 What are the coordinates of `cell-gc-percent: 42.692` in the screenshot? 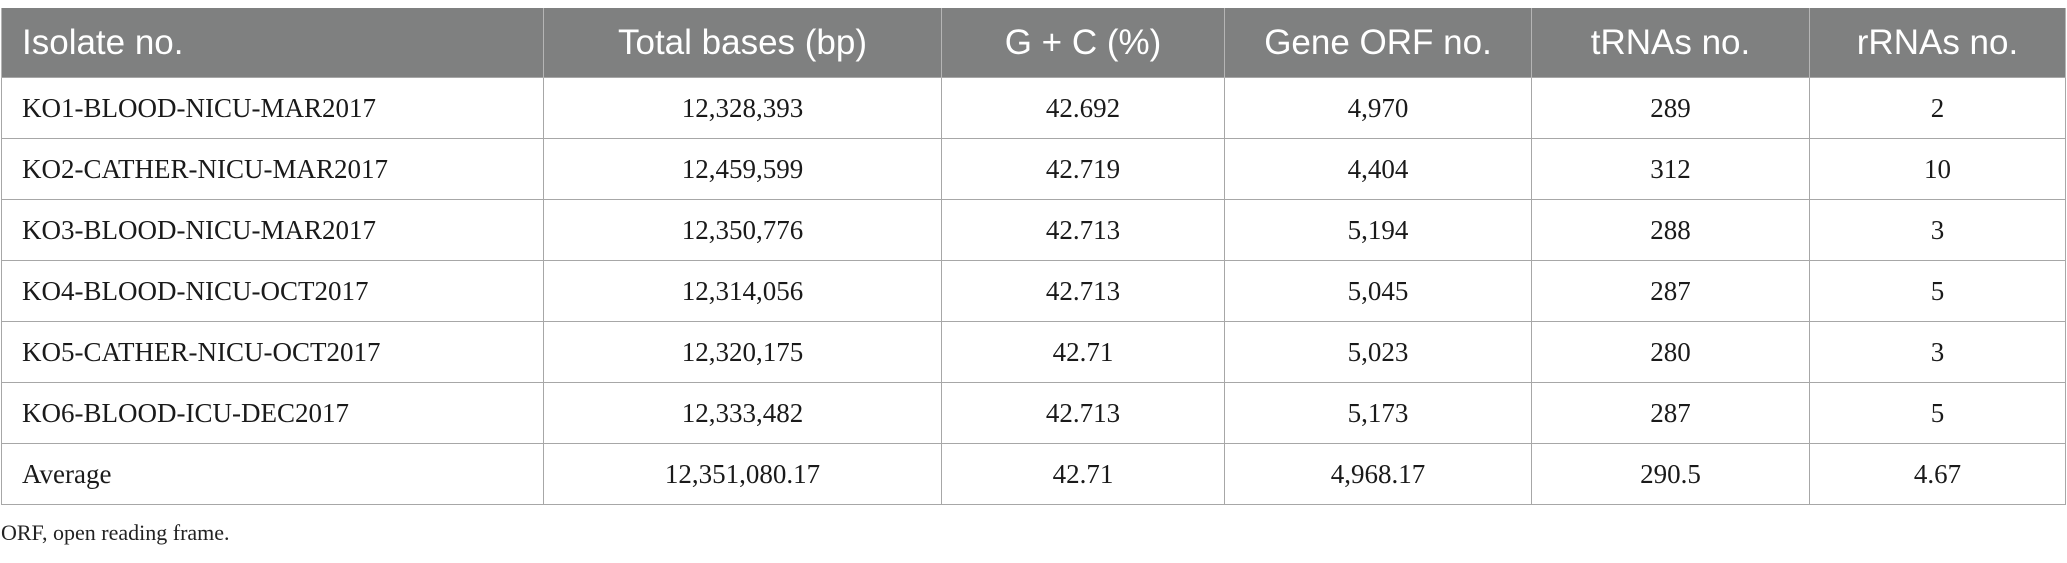 It's located at (1083, 108).